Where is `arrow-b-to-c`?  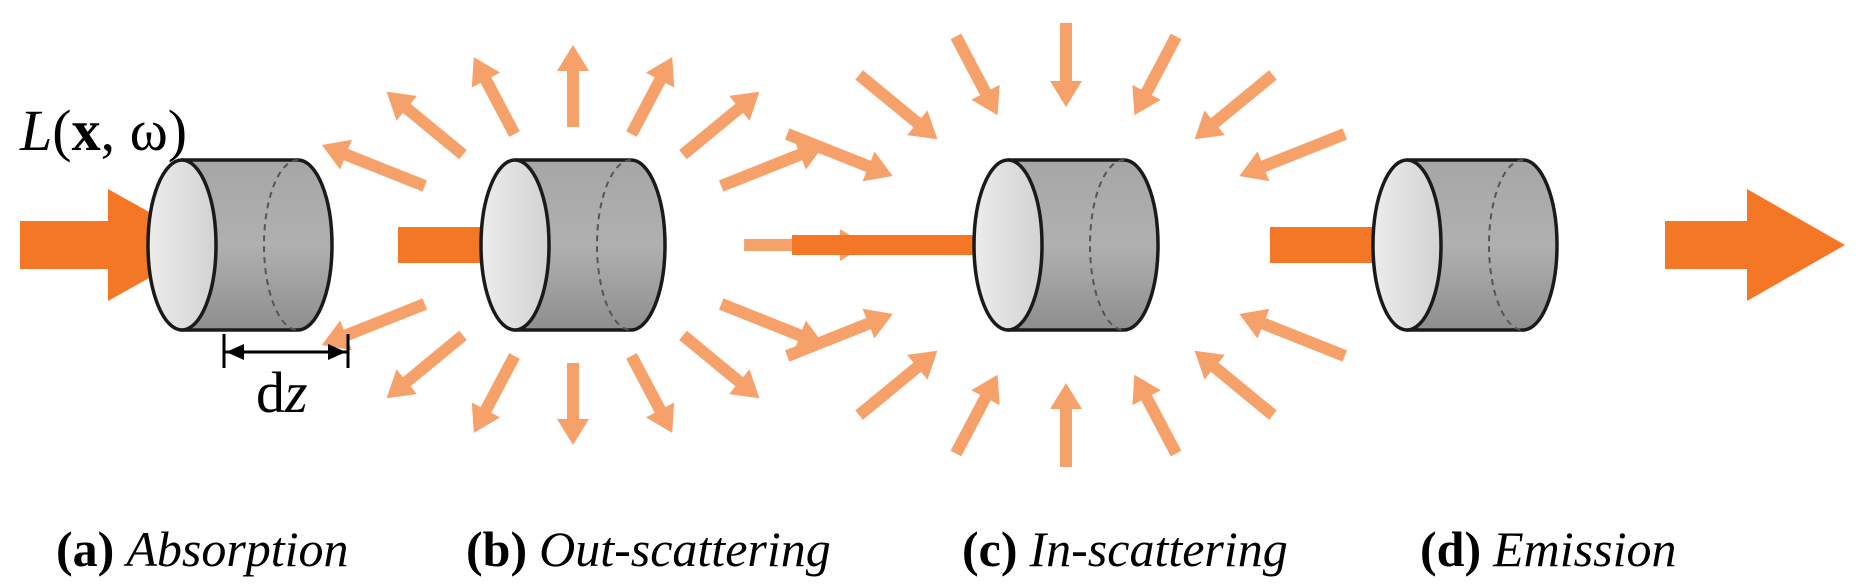
arrow-b-to-c is located at coordinates (934, 245).